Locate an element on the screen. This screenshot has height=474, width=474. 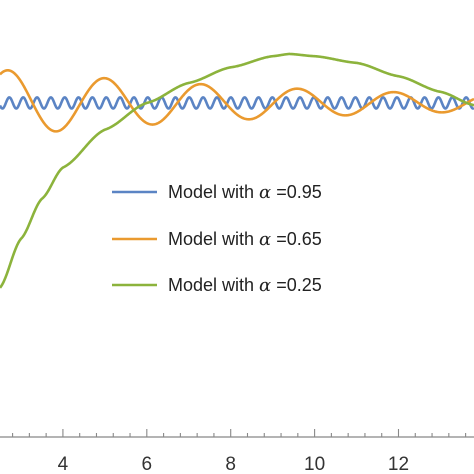
x-tick-label: 4 is located at coordinates (63, 464).